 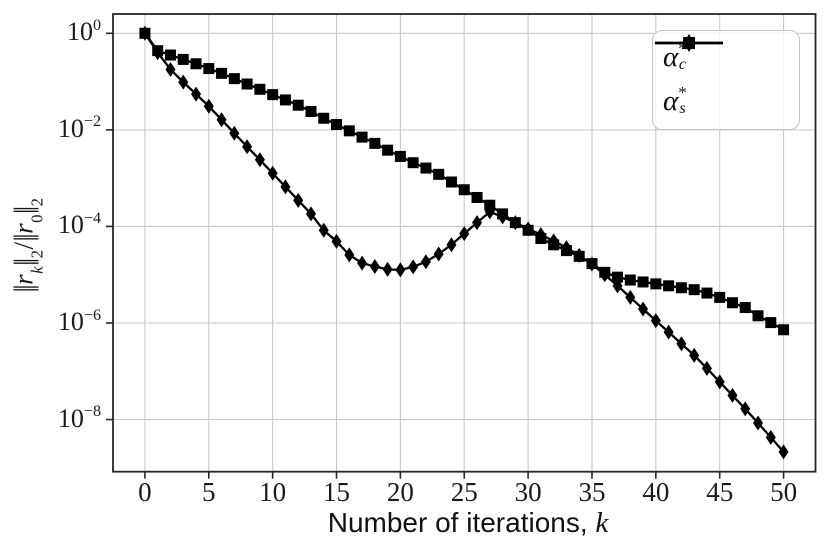 I want to click on legend: α * c α * s, so click(x=726, y=80).